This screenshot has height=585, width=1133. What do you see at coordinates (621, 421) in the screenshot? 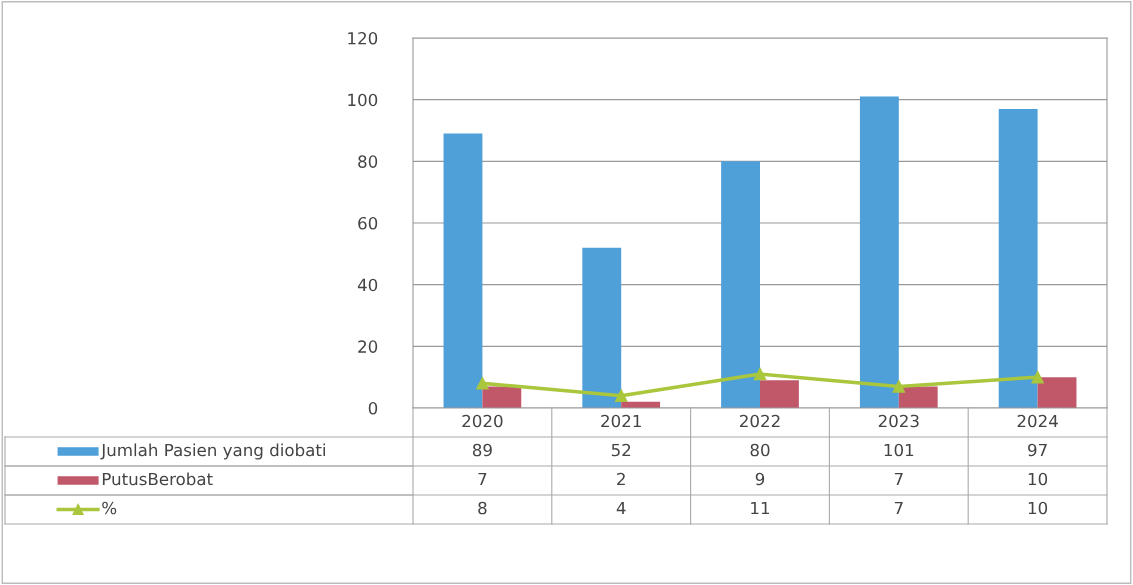
I see `x-tick-label: 2021` at bounding box center [621, 421].